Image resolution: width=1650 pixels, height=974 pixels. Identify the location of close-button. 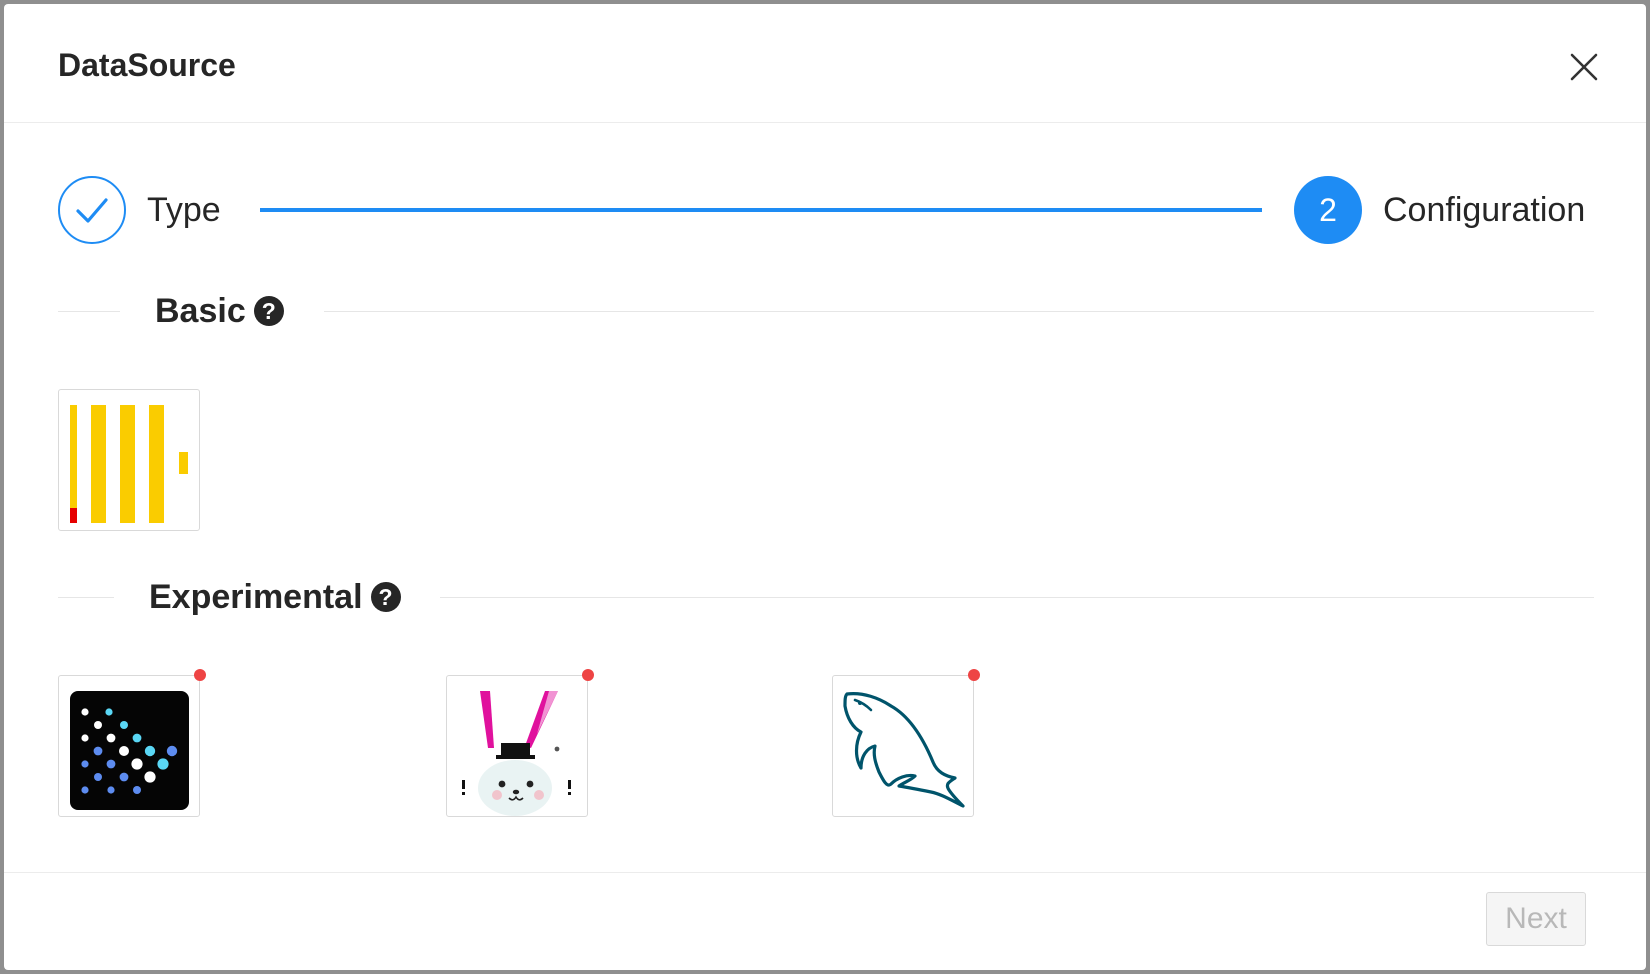
(1584, 67).